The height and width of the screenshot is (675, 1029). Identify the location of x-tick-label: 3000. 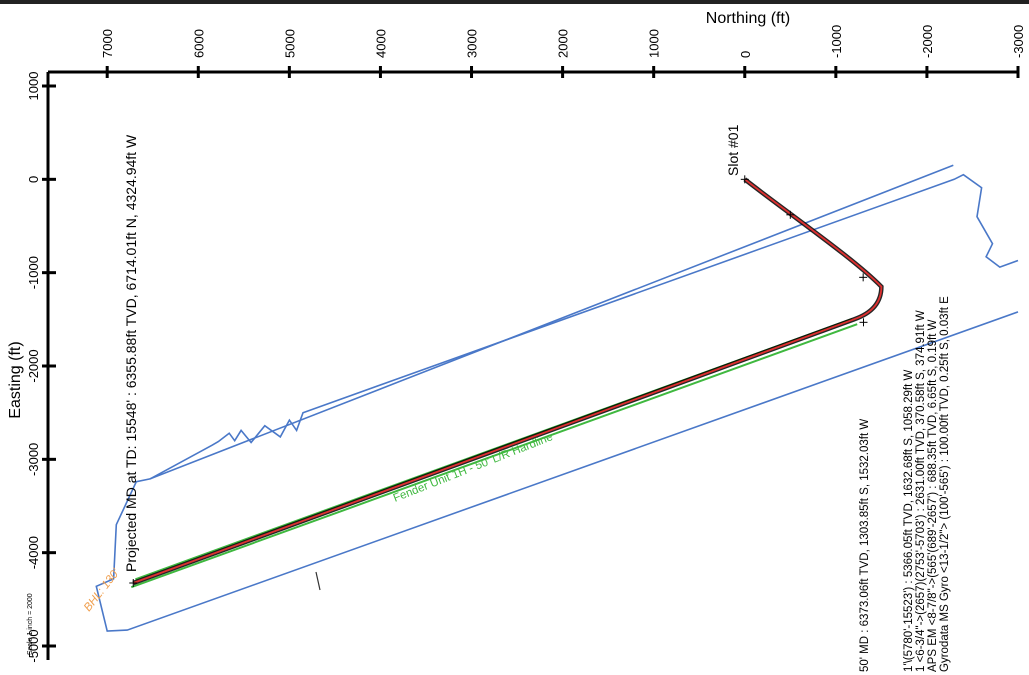
(472, 43).